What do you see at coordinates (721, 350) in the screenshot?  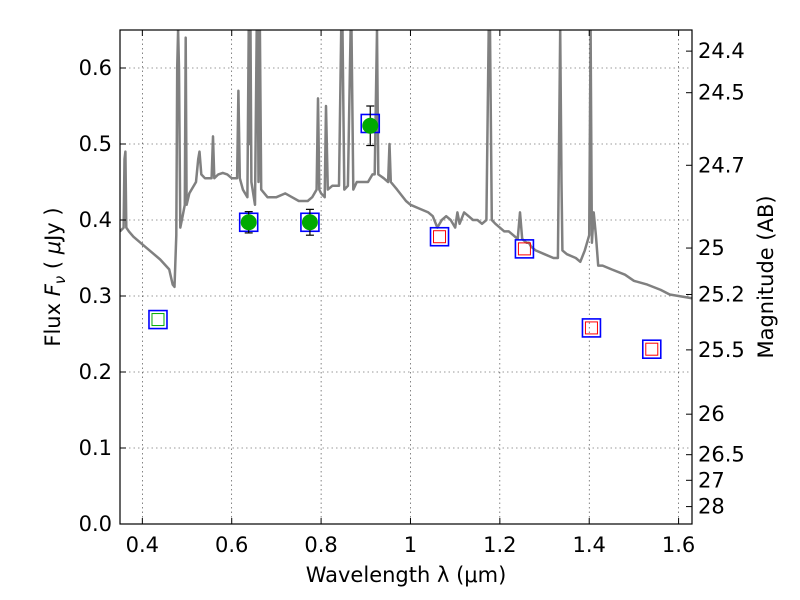 I see `y2-tick-label: 25.5` at bounding box center [721, 350].